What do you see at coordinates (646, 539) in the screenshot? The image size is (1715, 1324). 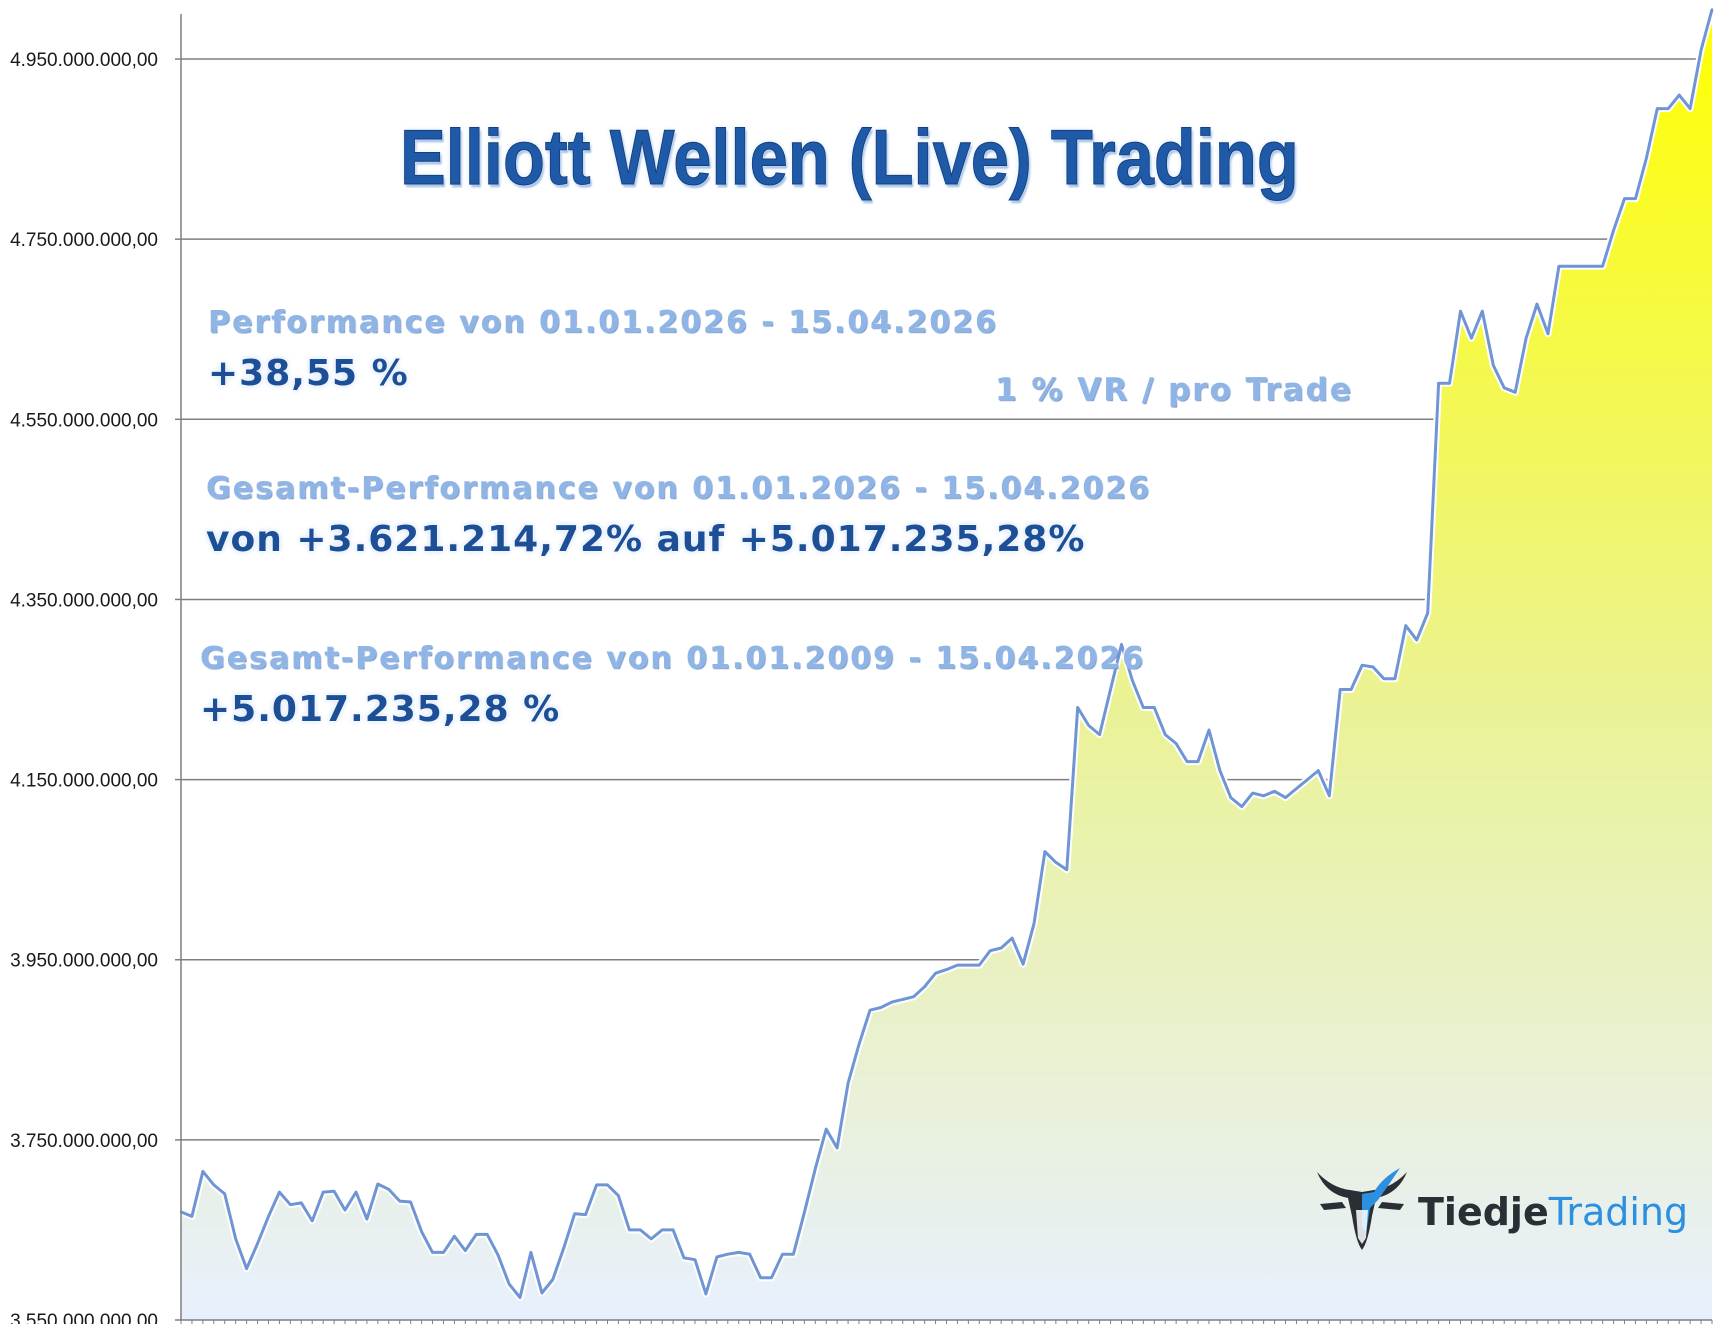 I see `total-performance-2026-value: von +3.621.214,72% auf +5.017.235,28%` at bounding box center [646, 539].